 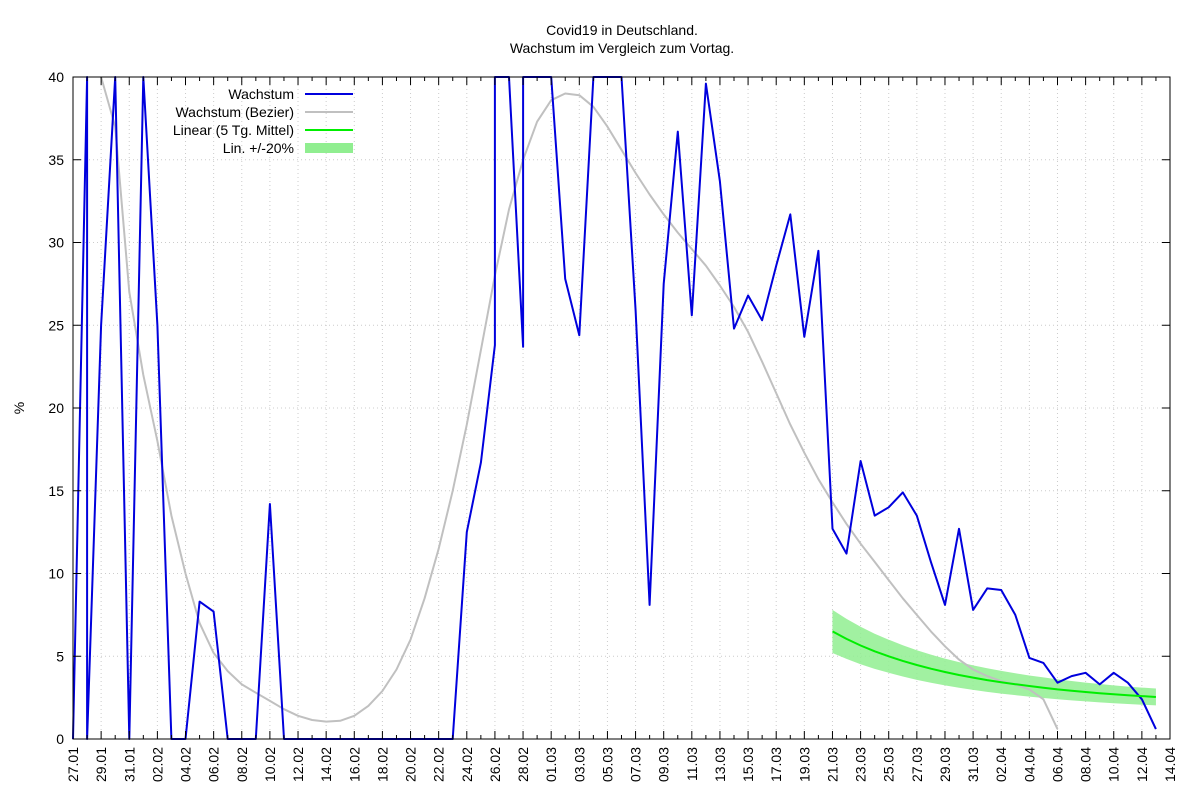 What do you see at coordinates (329, 148) in the screenshot?
I see `legend-swatch` at bounding box center [329, 148].